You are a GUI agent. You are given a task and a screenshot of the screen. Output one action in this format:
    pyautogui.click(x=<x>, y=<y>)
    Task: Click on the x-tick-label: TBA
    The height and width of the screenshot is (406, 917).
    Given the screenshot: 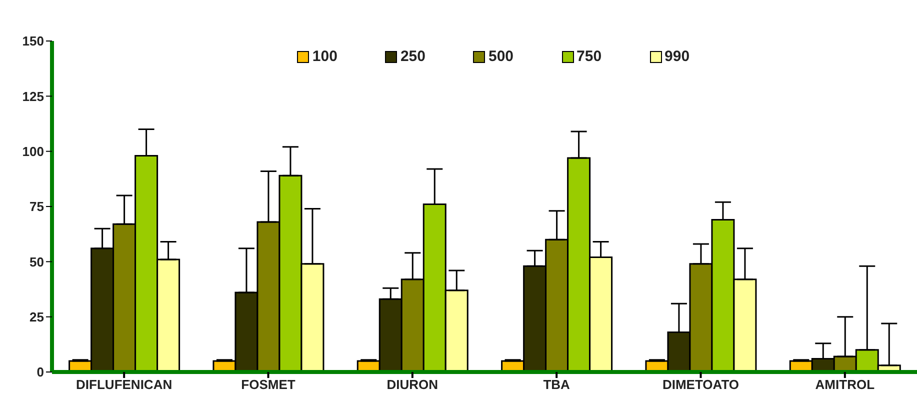 What is the action you would take?
    pyautogui.click(x=557, y=384)
    